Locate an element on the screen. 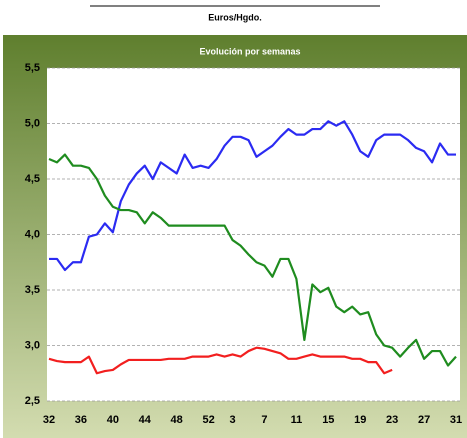  x-tick-label: 15 is located at coordinates (328, 420).